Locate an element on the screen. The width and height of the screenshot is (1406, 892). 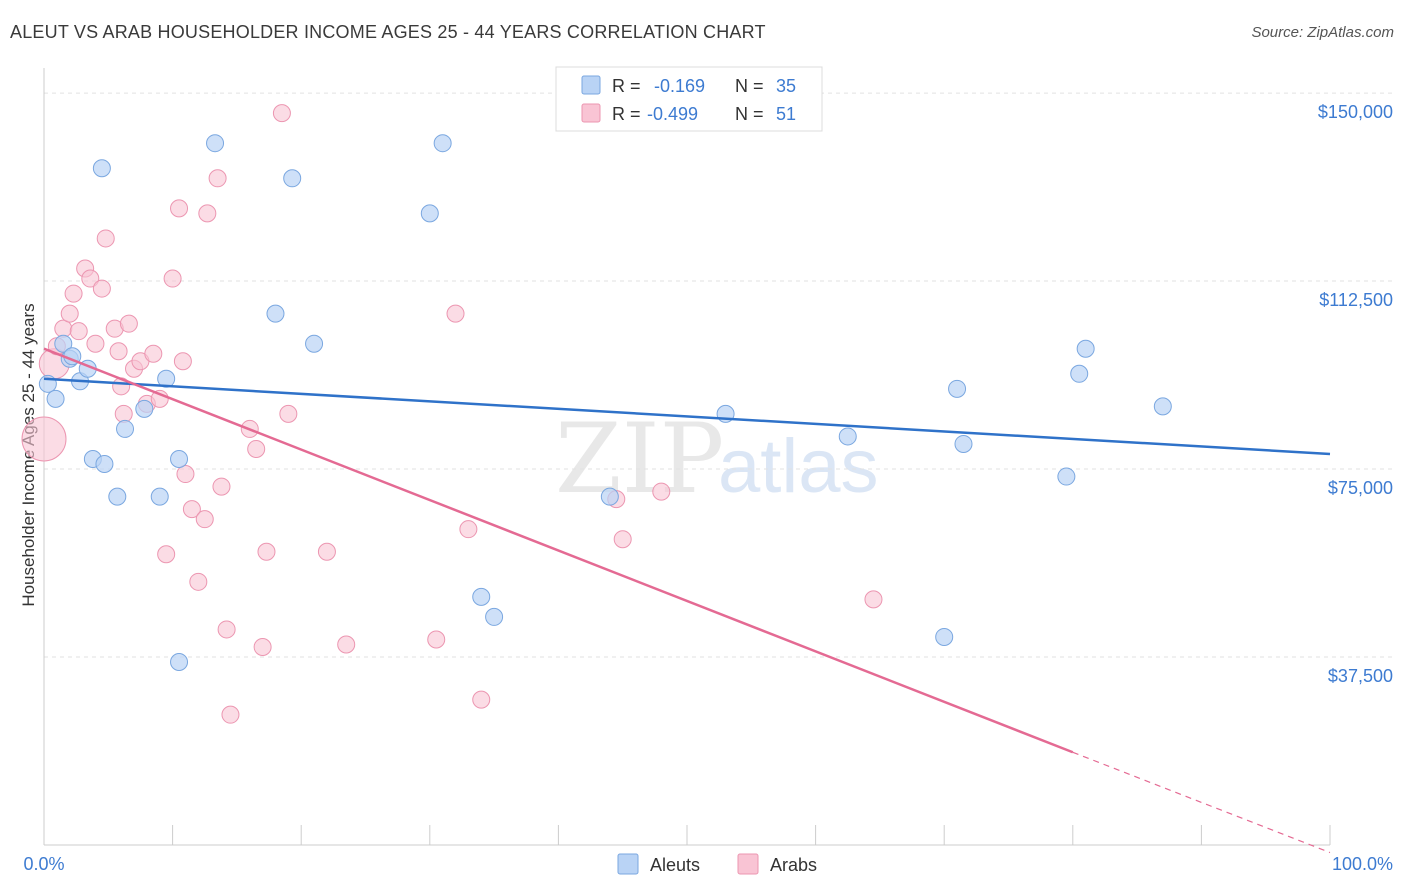
arab-trend-line-extension is located at coordinates (1201, 802).